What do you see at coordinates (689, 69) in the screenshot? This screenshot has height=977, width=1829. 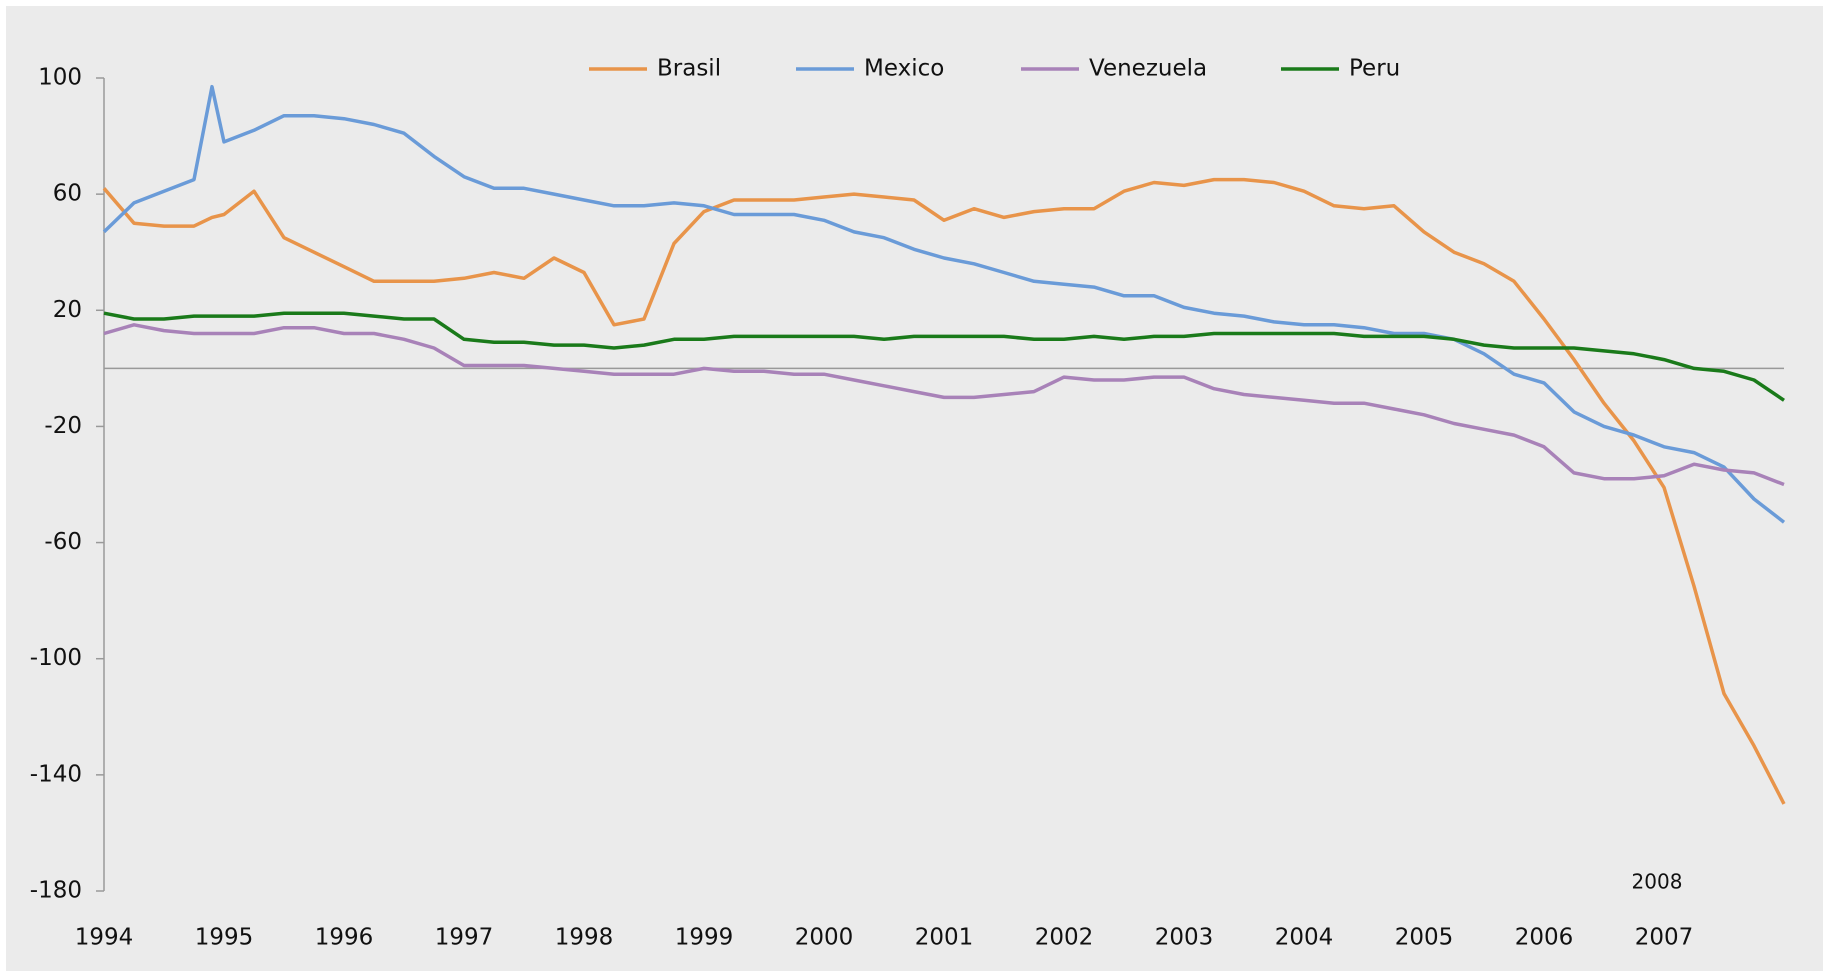 I see `legend-label: Brasil` at bounding box center [689, 69].